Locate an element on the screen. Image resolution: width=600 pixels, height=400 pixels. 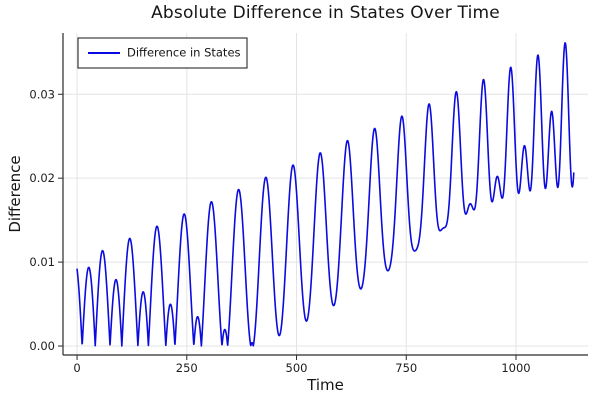
y-tick-label: 0.01 is located at coordinates (42, 262).